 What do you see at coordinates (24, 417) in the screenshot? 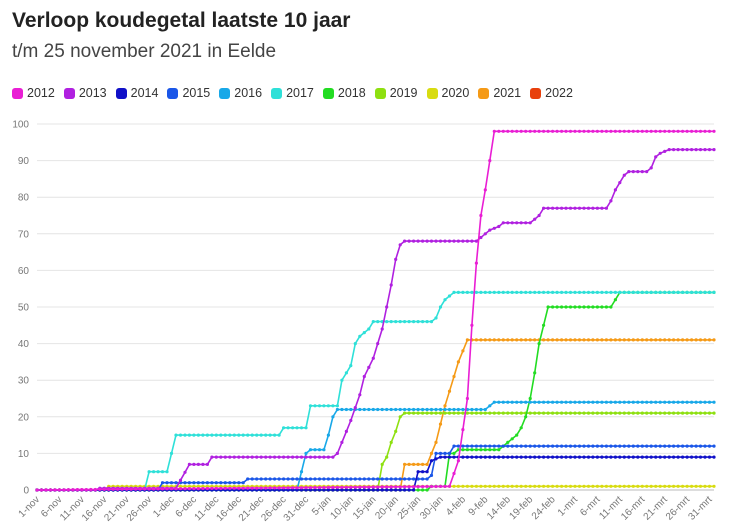
I see `y-tick-label: 20` at bounding box center [24, 417].